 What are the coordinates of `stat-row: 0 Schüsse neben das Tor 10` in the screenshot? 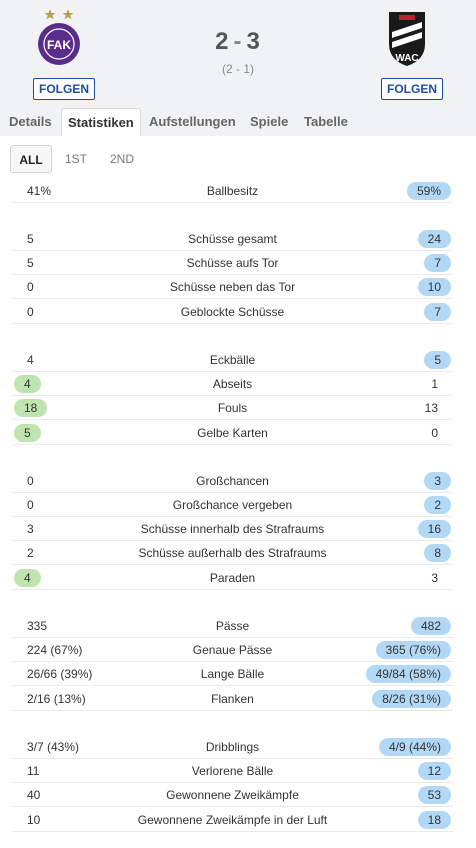 It's located at (232, 287).